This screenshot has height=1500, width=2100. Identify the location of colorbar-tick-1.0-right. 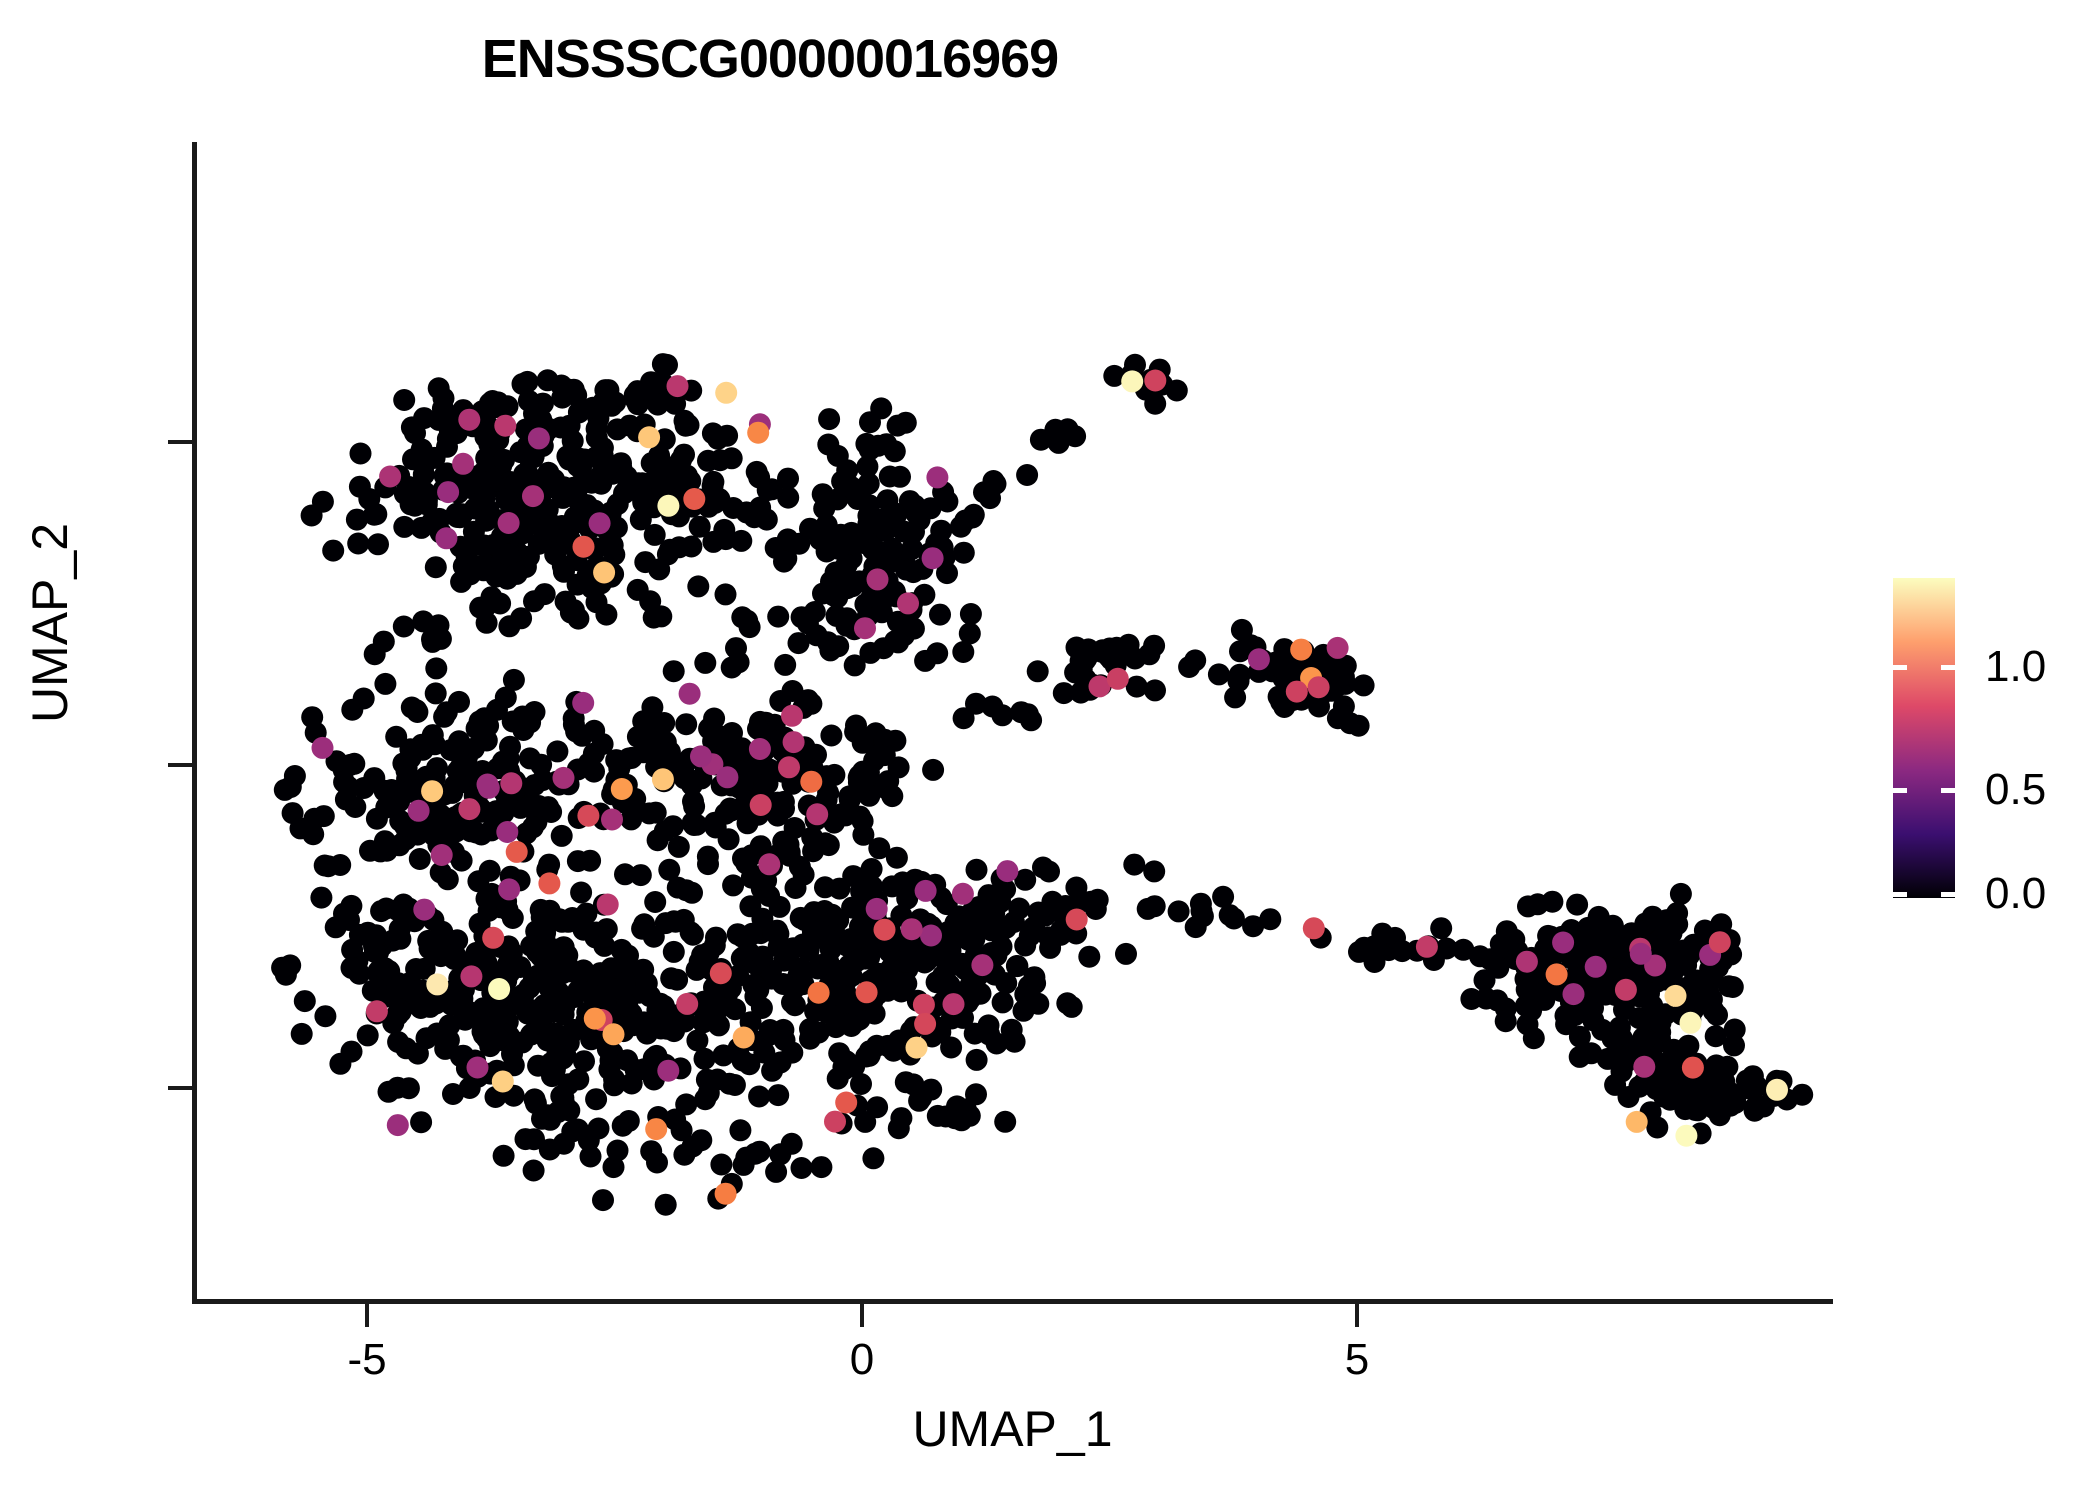
(1948, 667).